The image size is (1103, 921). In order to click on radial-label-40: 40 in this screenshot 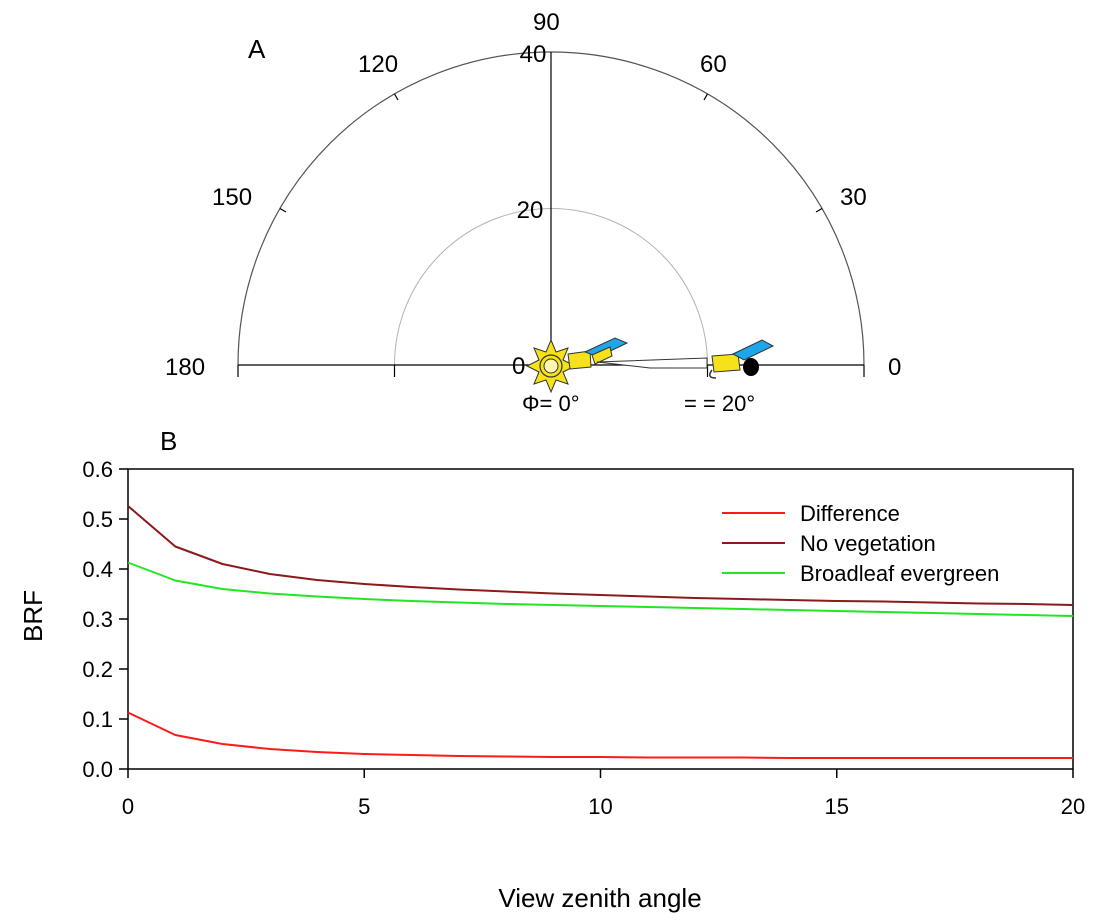, I will do `click(533, 54)`.